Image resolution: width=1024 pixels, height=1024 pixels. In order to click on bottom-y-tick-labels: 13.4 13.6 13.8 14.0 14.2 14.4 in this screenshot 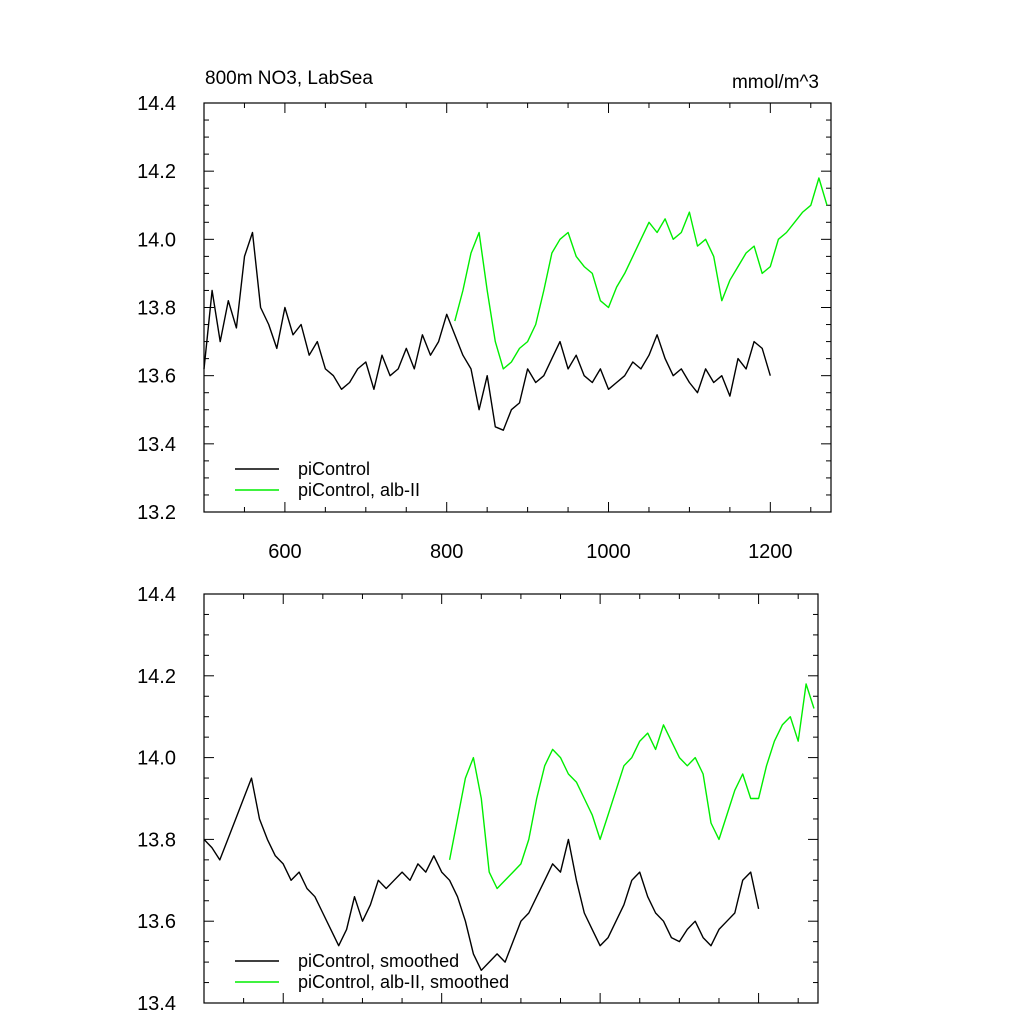, I will do `click(156, 799)`.